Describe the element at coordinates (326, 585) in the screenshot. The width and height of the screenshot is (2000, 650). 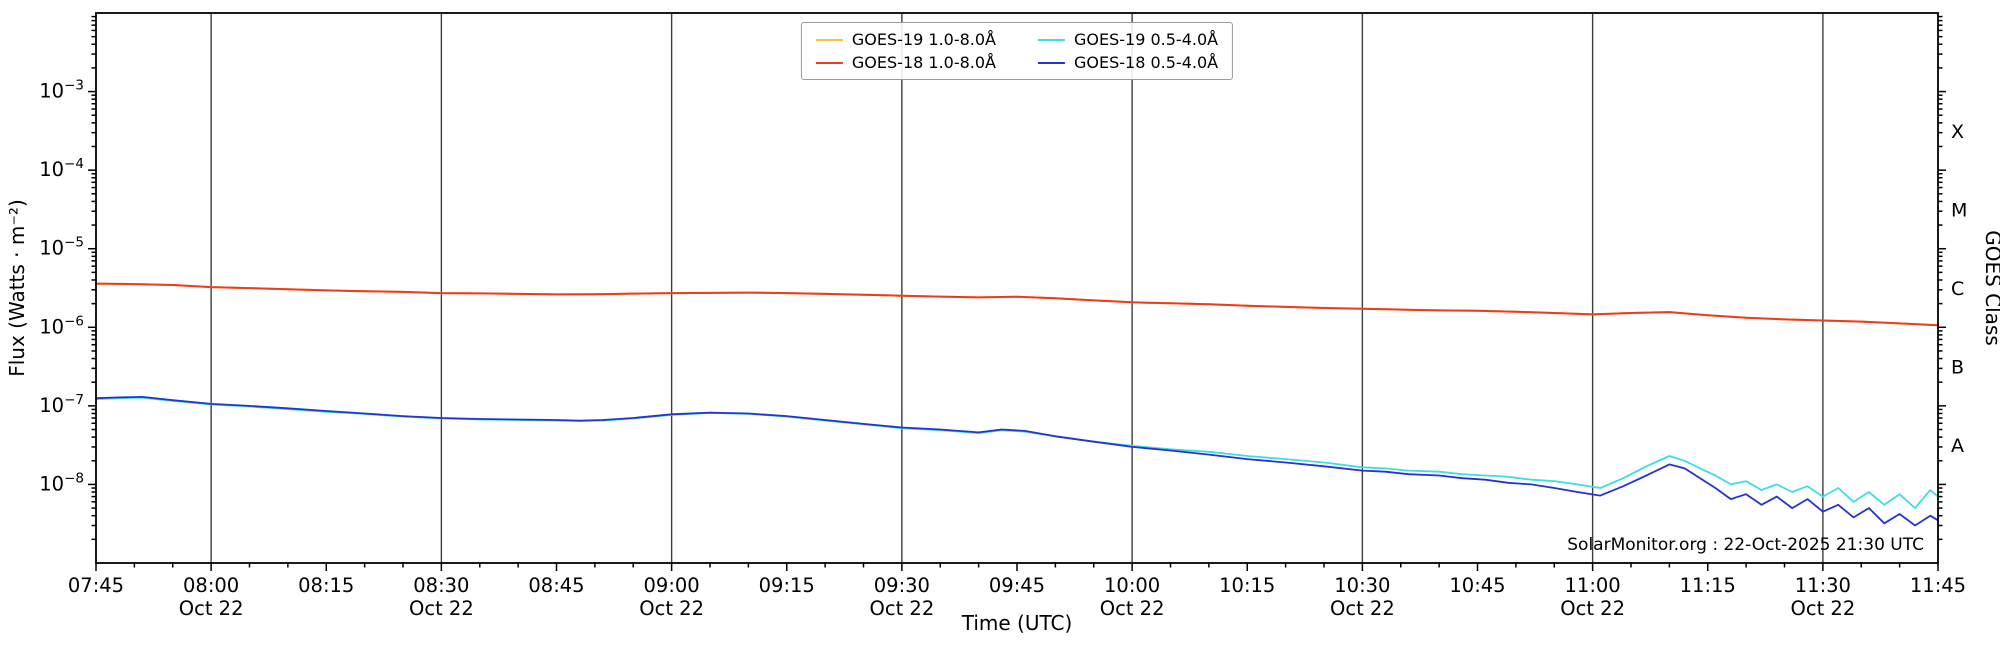
I see `x-tick-label: 08:15` at that location.